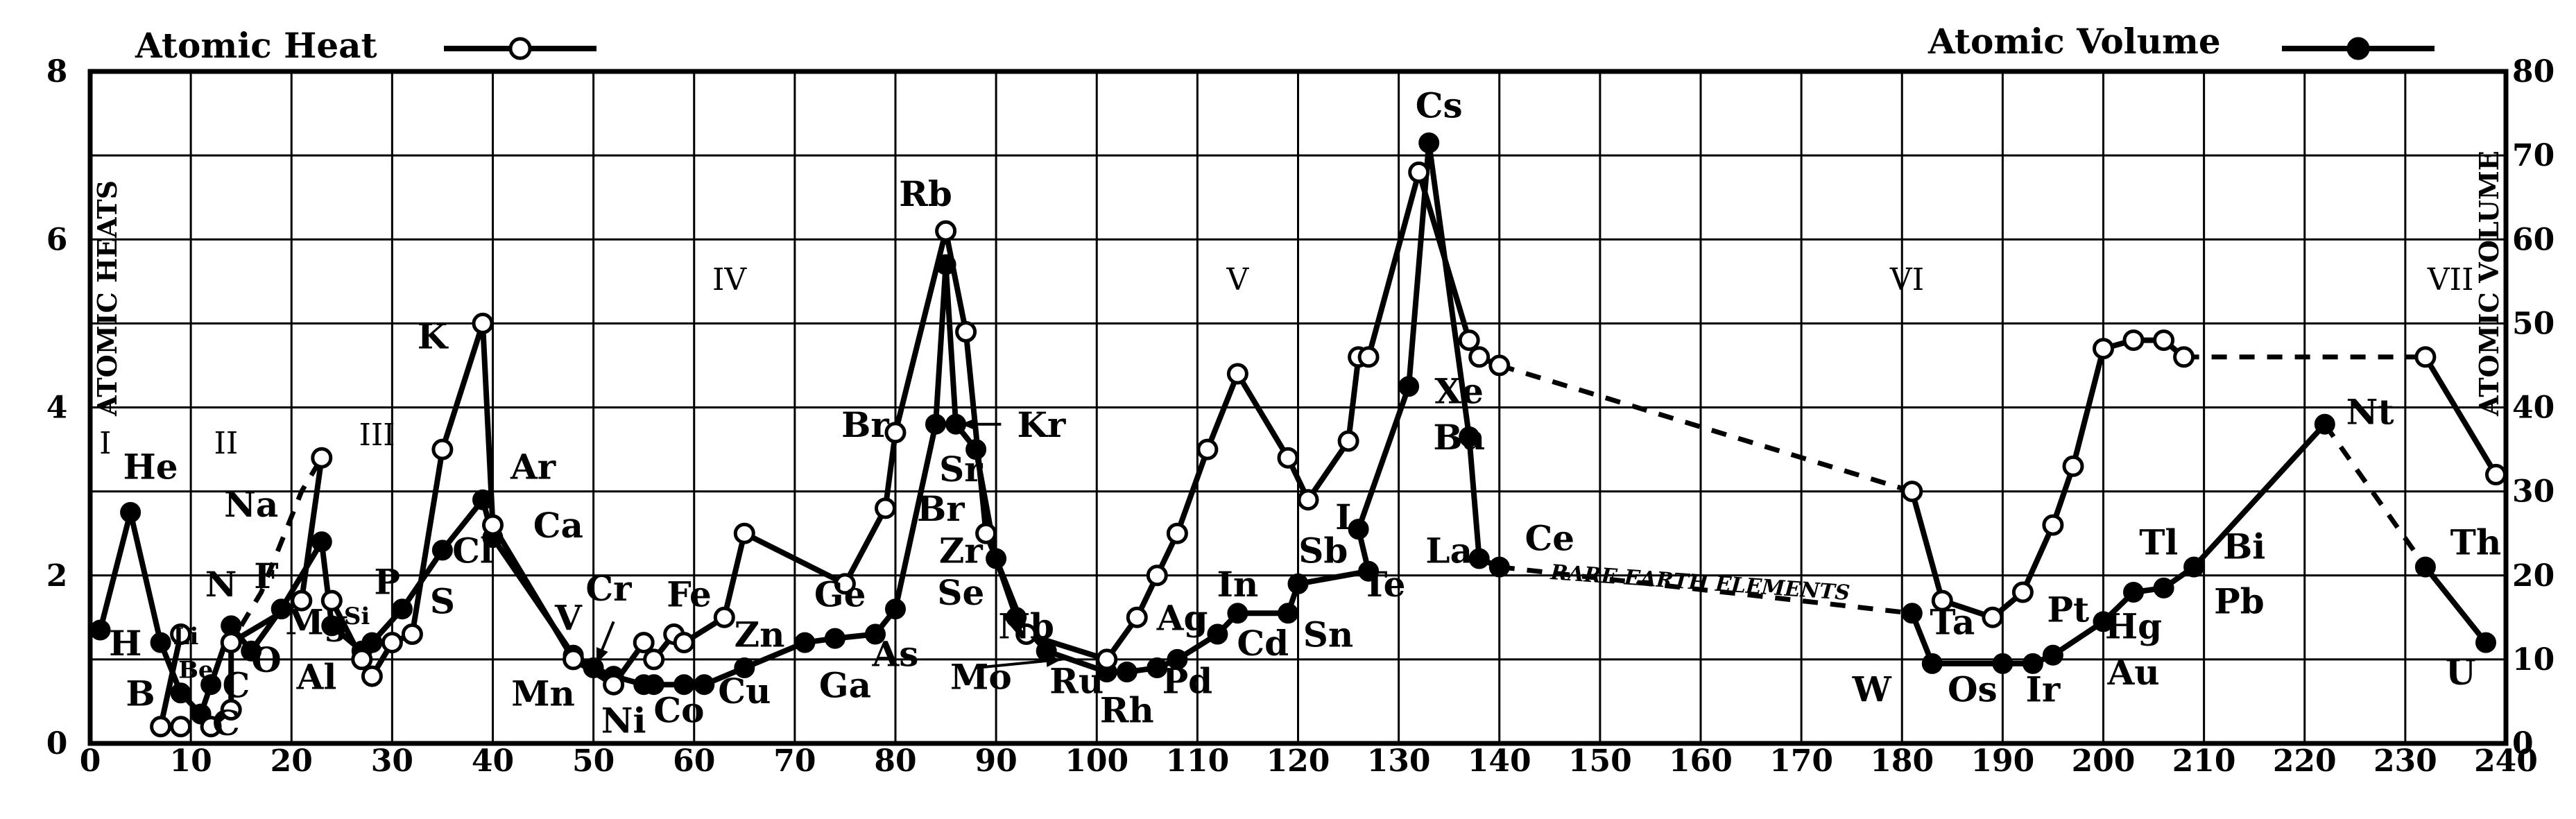 The height and width of the screenshot is (819, 2576). What do you see at coordinates (266, 575) in the screenshot?
I see `element-label: F` at bounding box center [266, 575].